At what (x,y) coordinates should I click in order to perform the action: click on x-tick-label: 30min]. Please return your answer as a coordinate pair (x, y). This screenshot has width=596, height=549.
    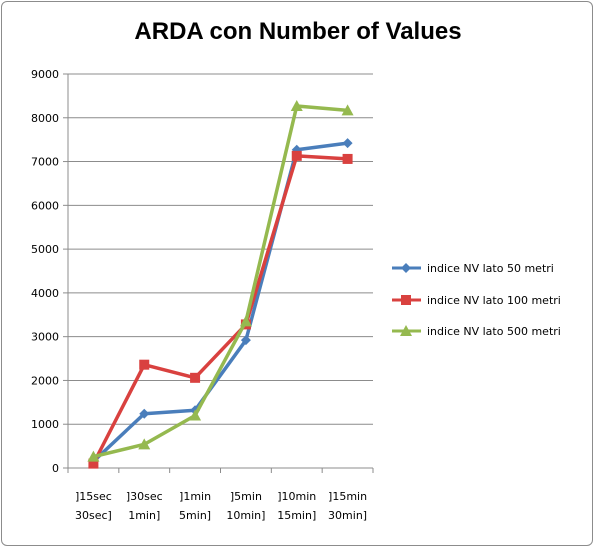
    Looking at the image, I should click on (347, 515).